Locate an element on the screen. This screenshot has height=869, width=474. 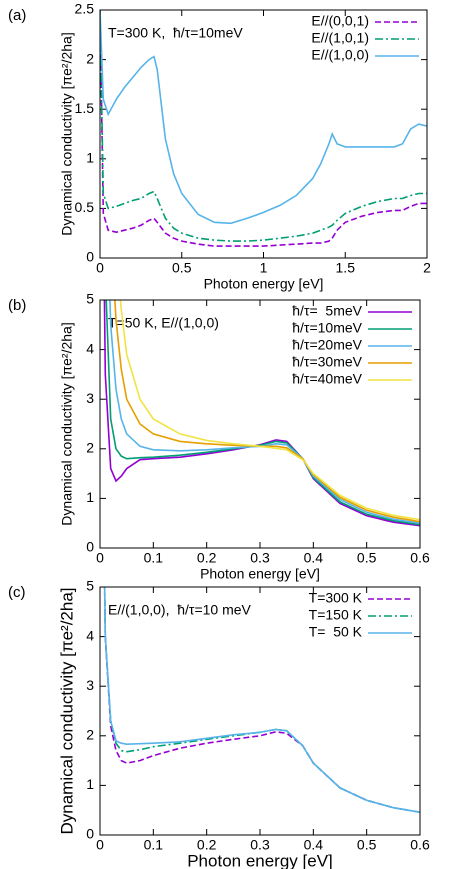
panel-label: (c) is located at coordinates (17, 592).